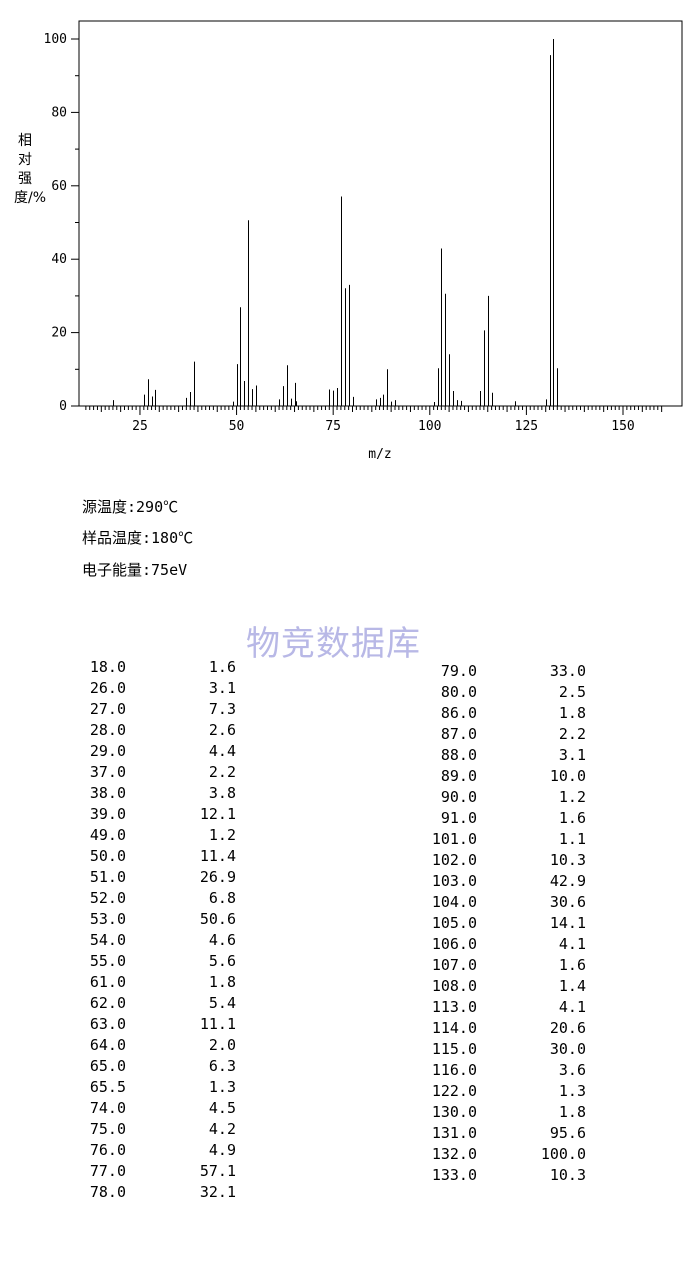  What do you see at coordinates (504, 755) in the screenshot?
I see `table-row: 88.0 3.1` at bounding box center [504, 755].